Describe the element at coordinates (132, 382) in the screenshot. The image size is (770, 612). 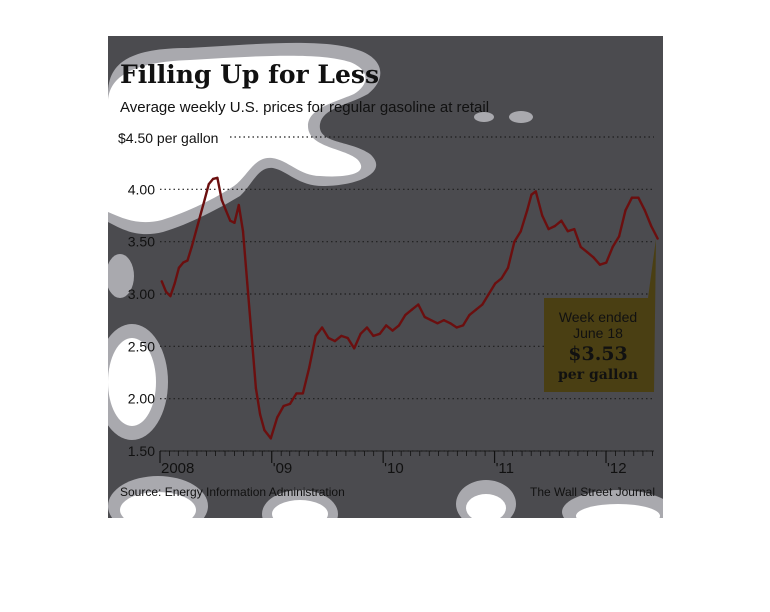
I see `splotch-left` at that location.